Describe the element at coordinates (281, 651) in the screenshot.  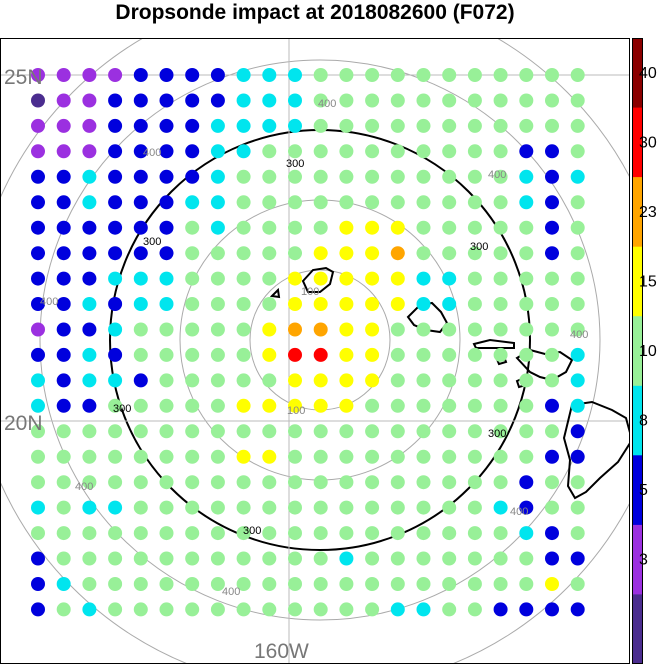
I see `lon-label-160w: 160W` at that location.